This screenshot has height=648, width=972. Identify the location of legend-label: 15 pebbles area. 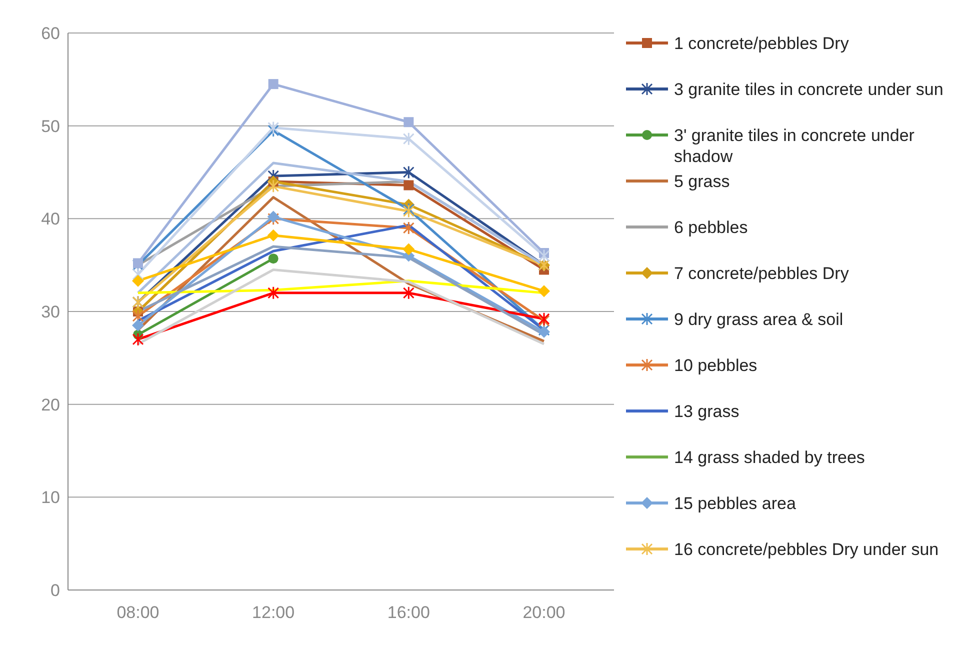
(735, 503).